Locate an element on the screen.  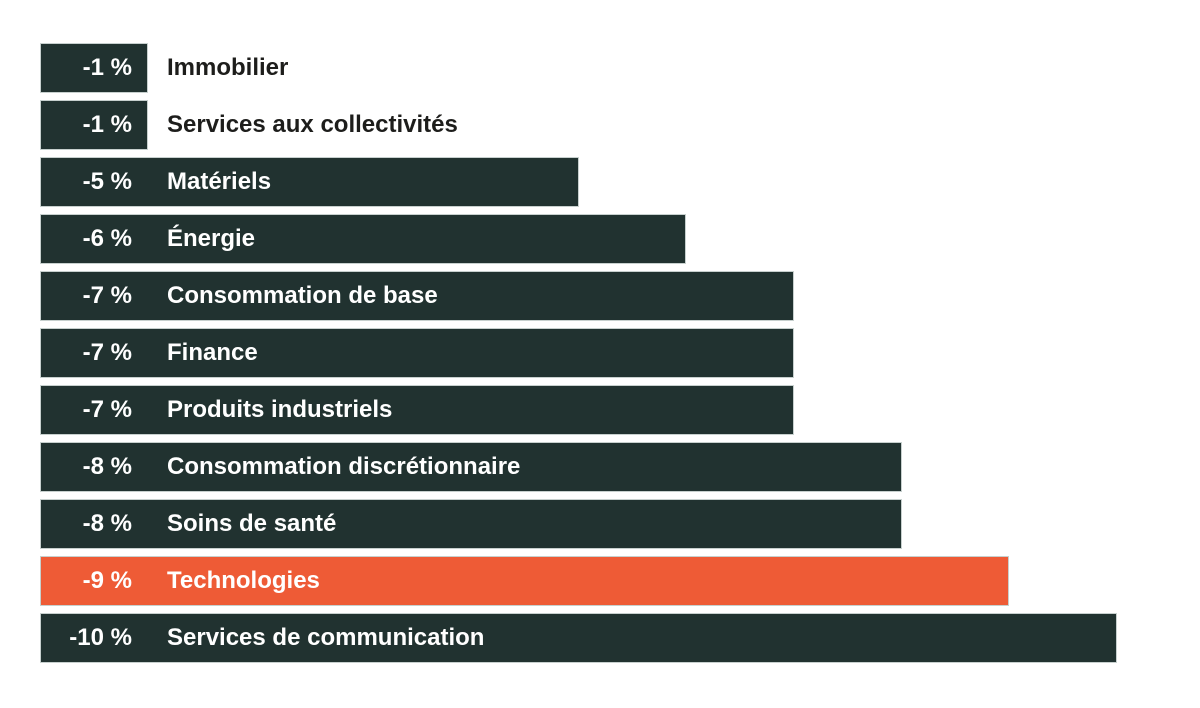
bar-category-label: Services aux collectivités is located at coordinates (312, 124).